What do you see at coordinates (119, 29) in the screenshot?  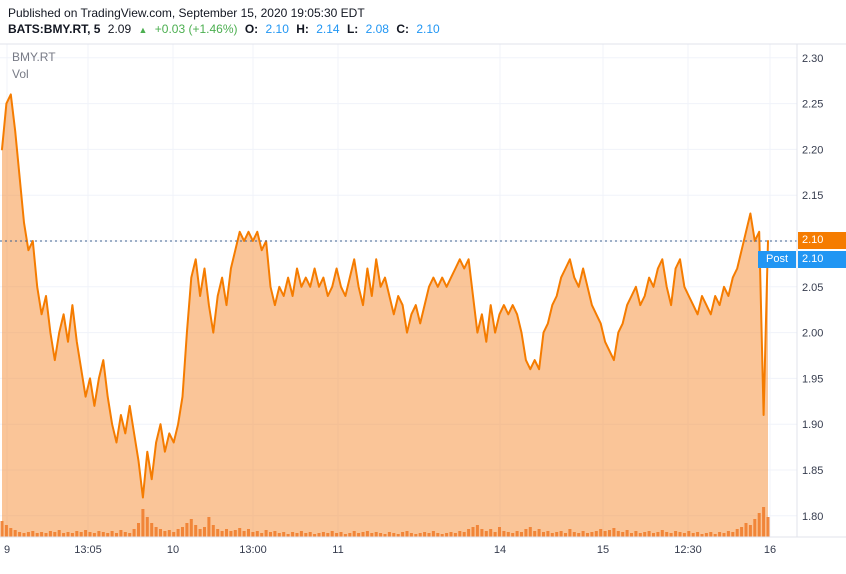 I see `last-price: 2.09` at bounding box center [119, 29].